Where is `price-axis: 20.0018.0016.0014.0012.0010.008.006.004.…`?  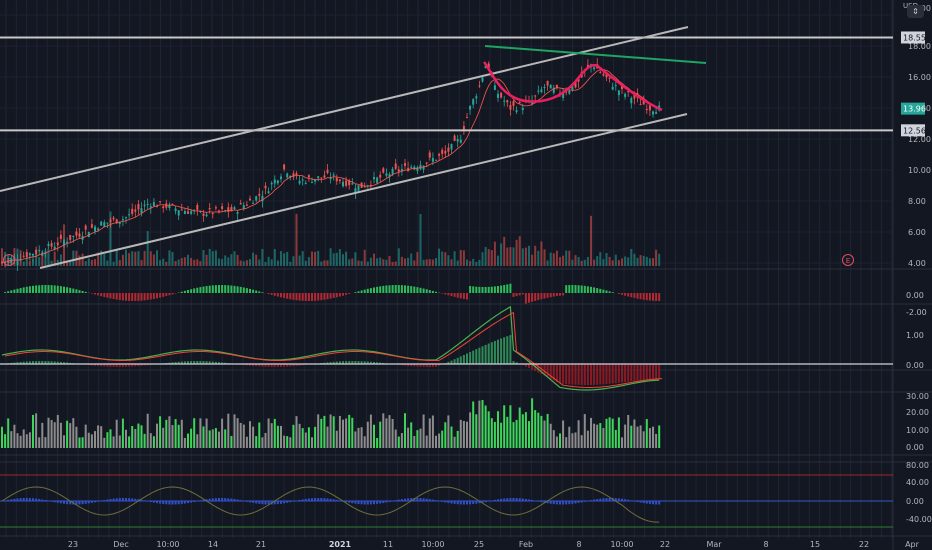
price-axis: 20.0018.0016.0014.0012.0010.008.006.004.… is located at coordinates (916, 264).